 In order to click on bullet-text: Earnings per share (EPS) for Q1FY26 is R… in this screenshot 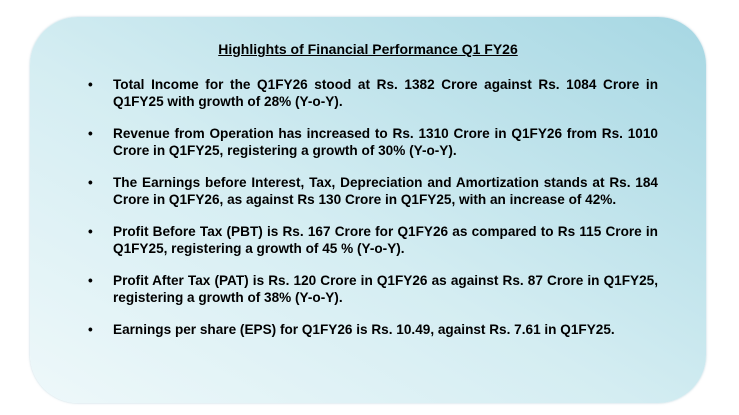, I will do `click(364, 329)`.